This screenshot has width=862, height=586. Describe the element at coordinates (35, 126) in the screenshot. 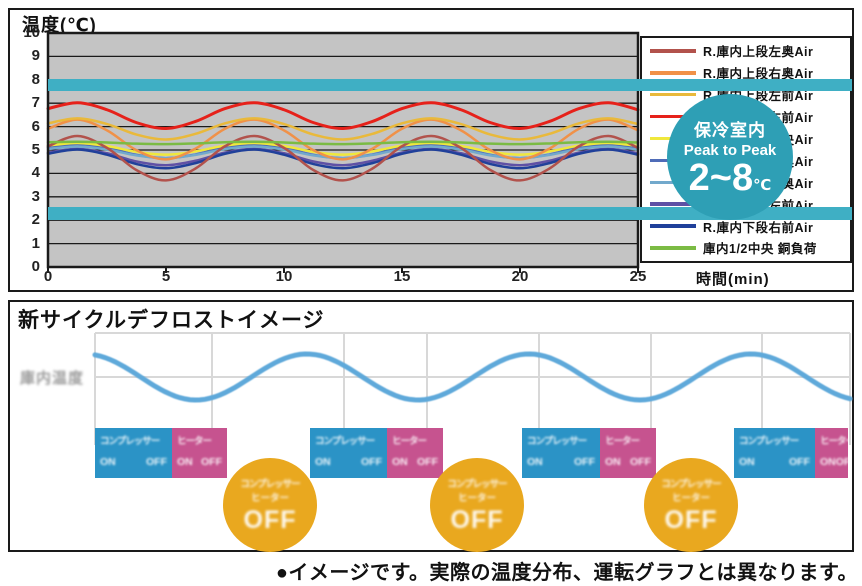

I see `y-tick-label: 6` at that location.